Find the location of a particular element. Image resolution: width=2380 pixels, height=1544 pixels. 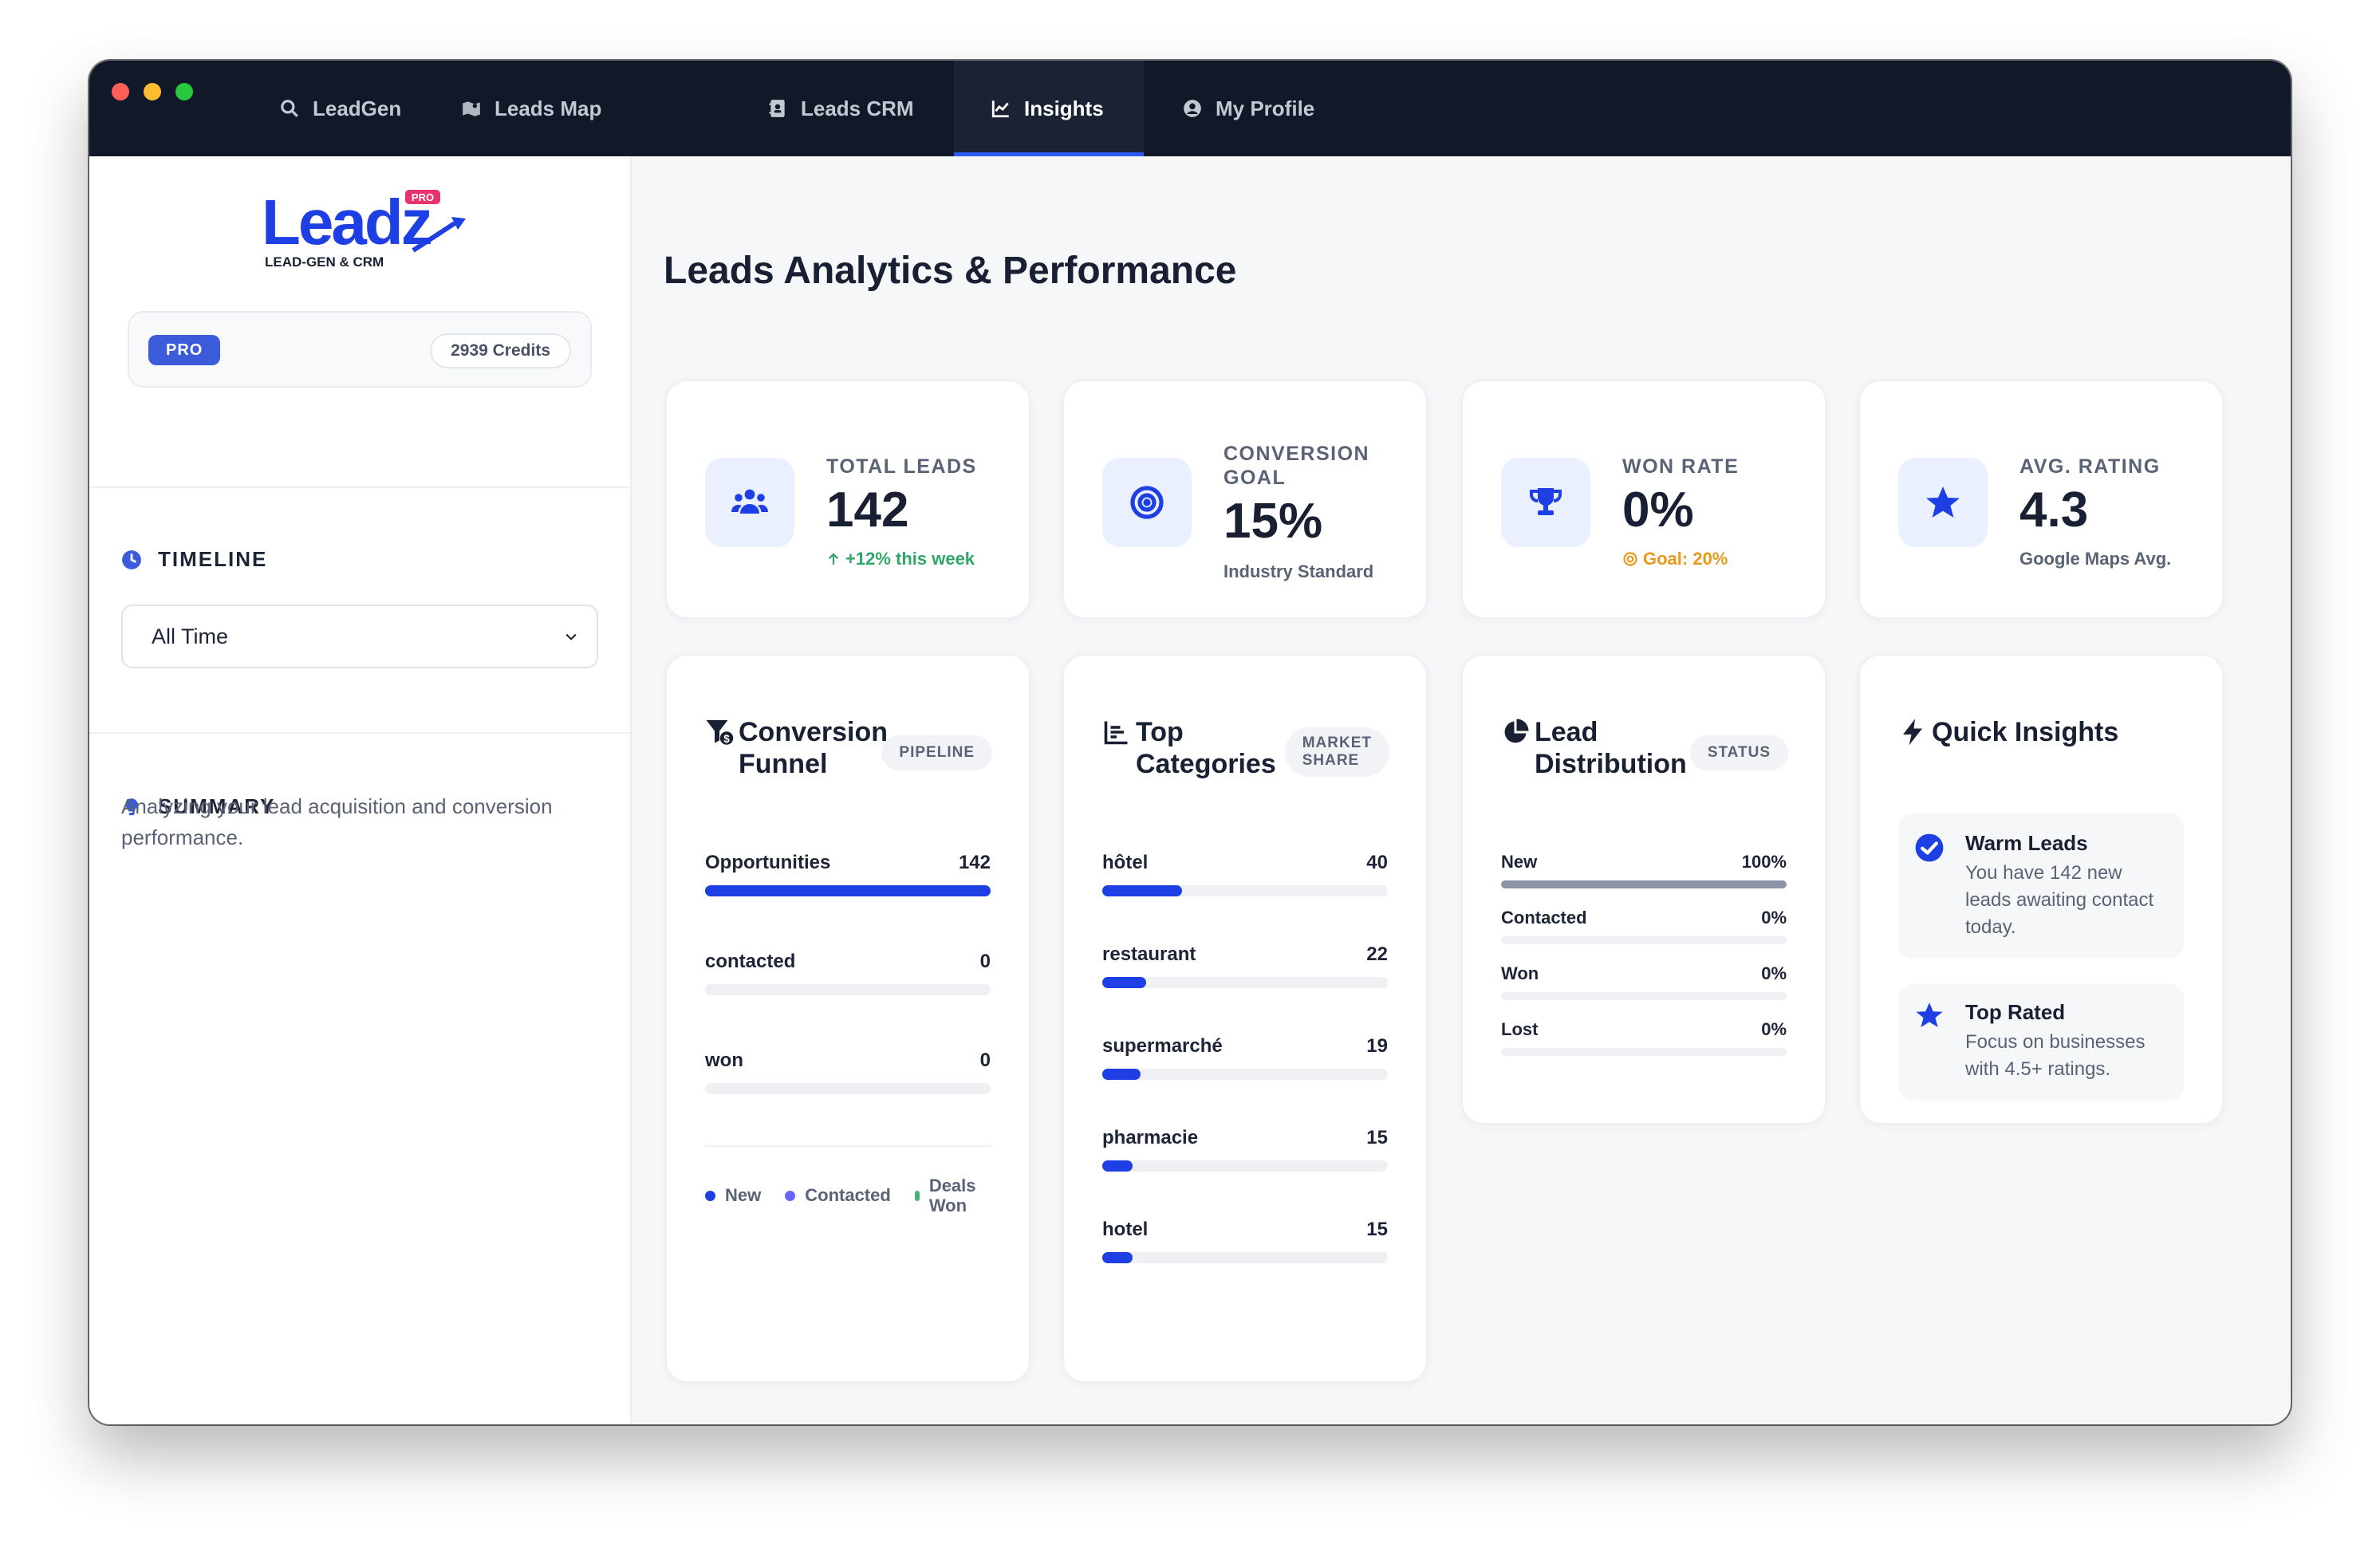

stat-card-avg-rating: AVG. RATING 4.3 Google Maps Avg. is located at coordinates (2041, 499).